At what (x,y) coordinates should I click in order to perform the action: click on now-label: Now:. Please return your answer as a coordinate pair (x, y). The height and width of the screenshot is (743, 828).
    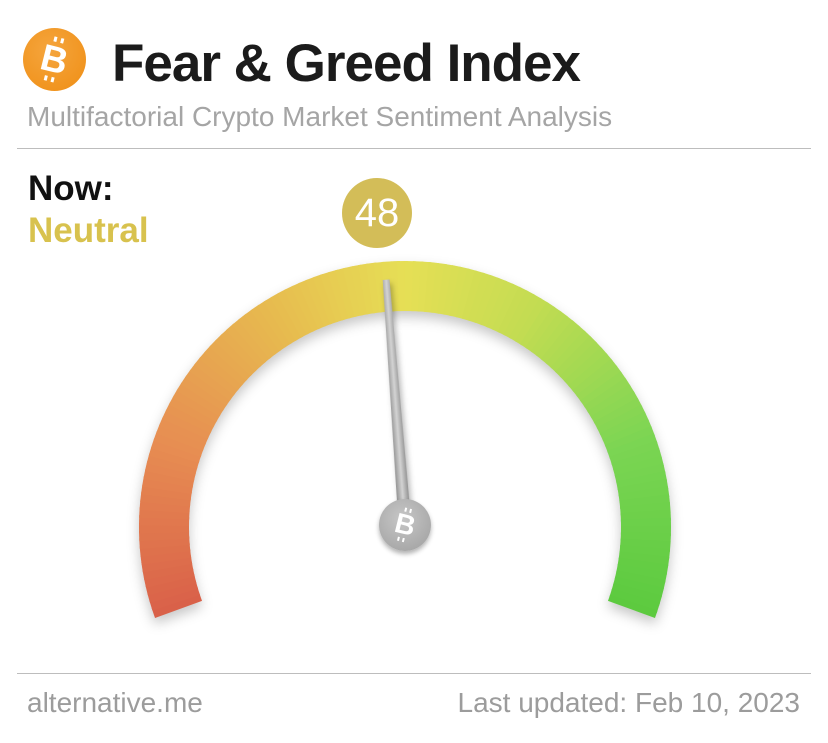
    Looking at the image, I should click on (71, 188).